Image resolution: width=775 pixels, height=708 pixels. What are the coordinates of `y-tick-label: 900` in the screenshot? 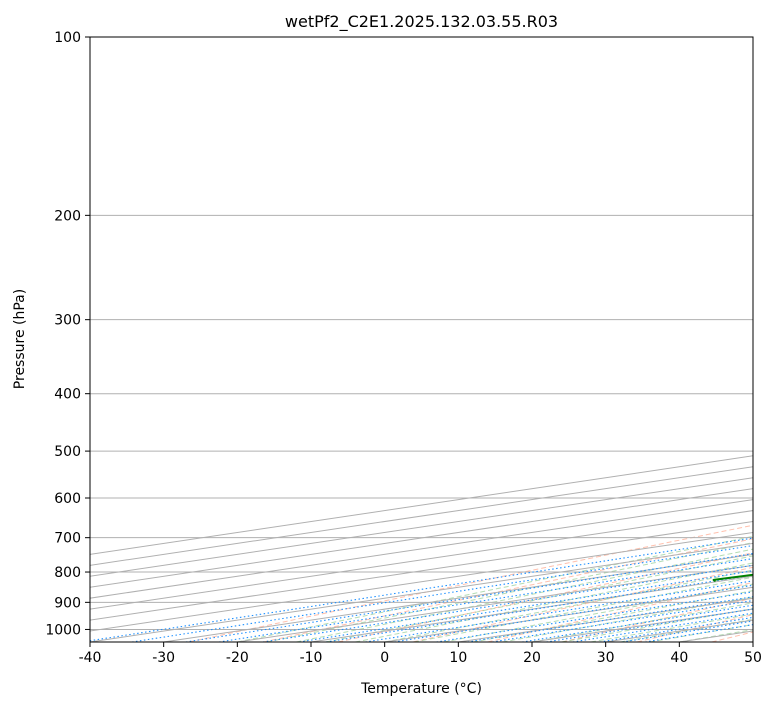 It's located at (67, 603).